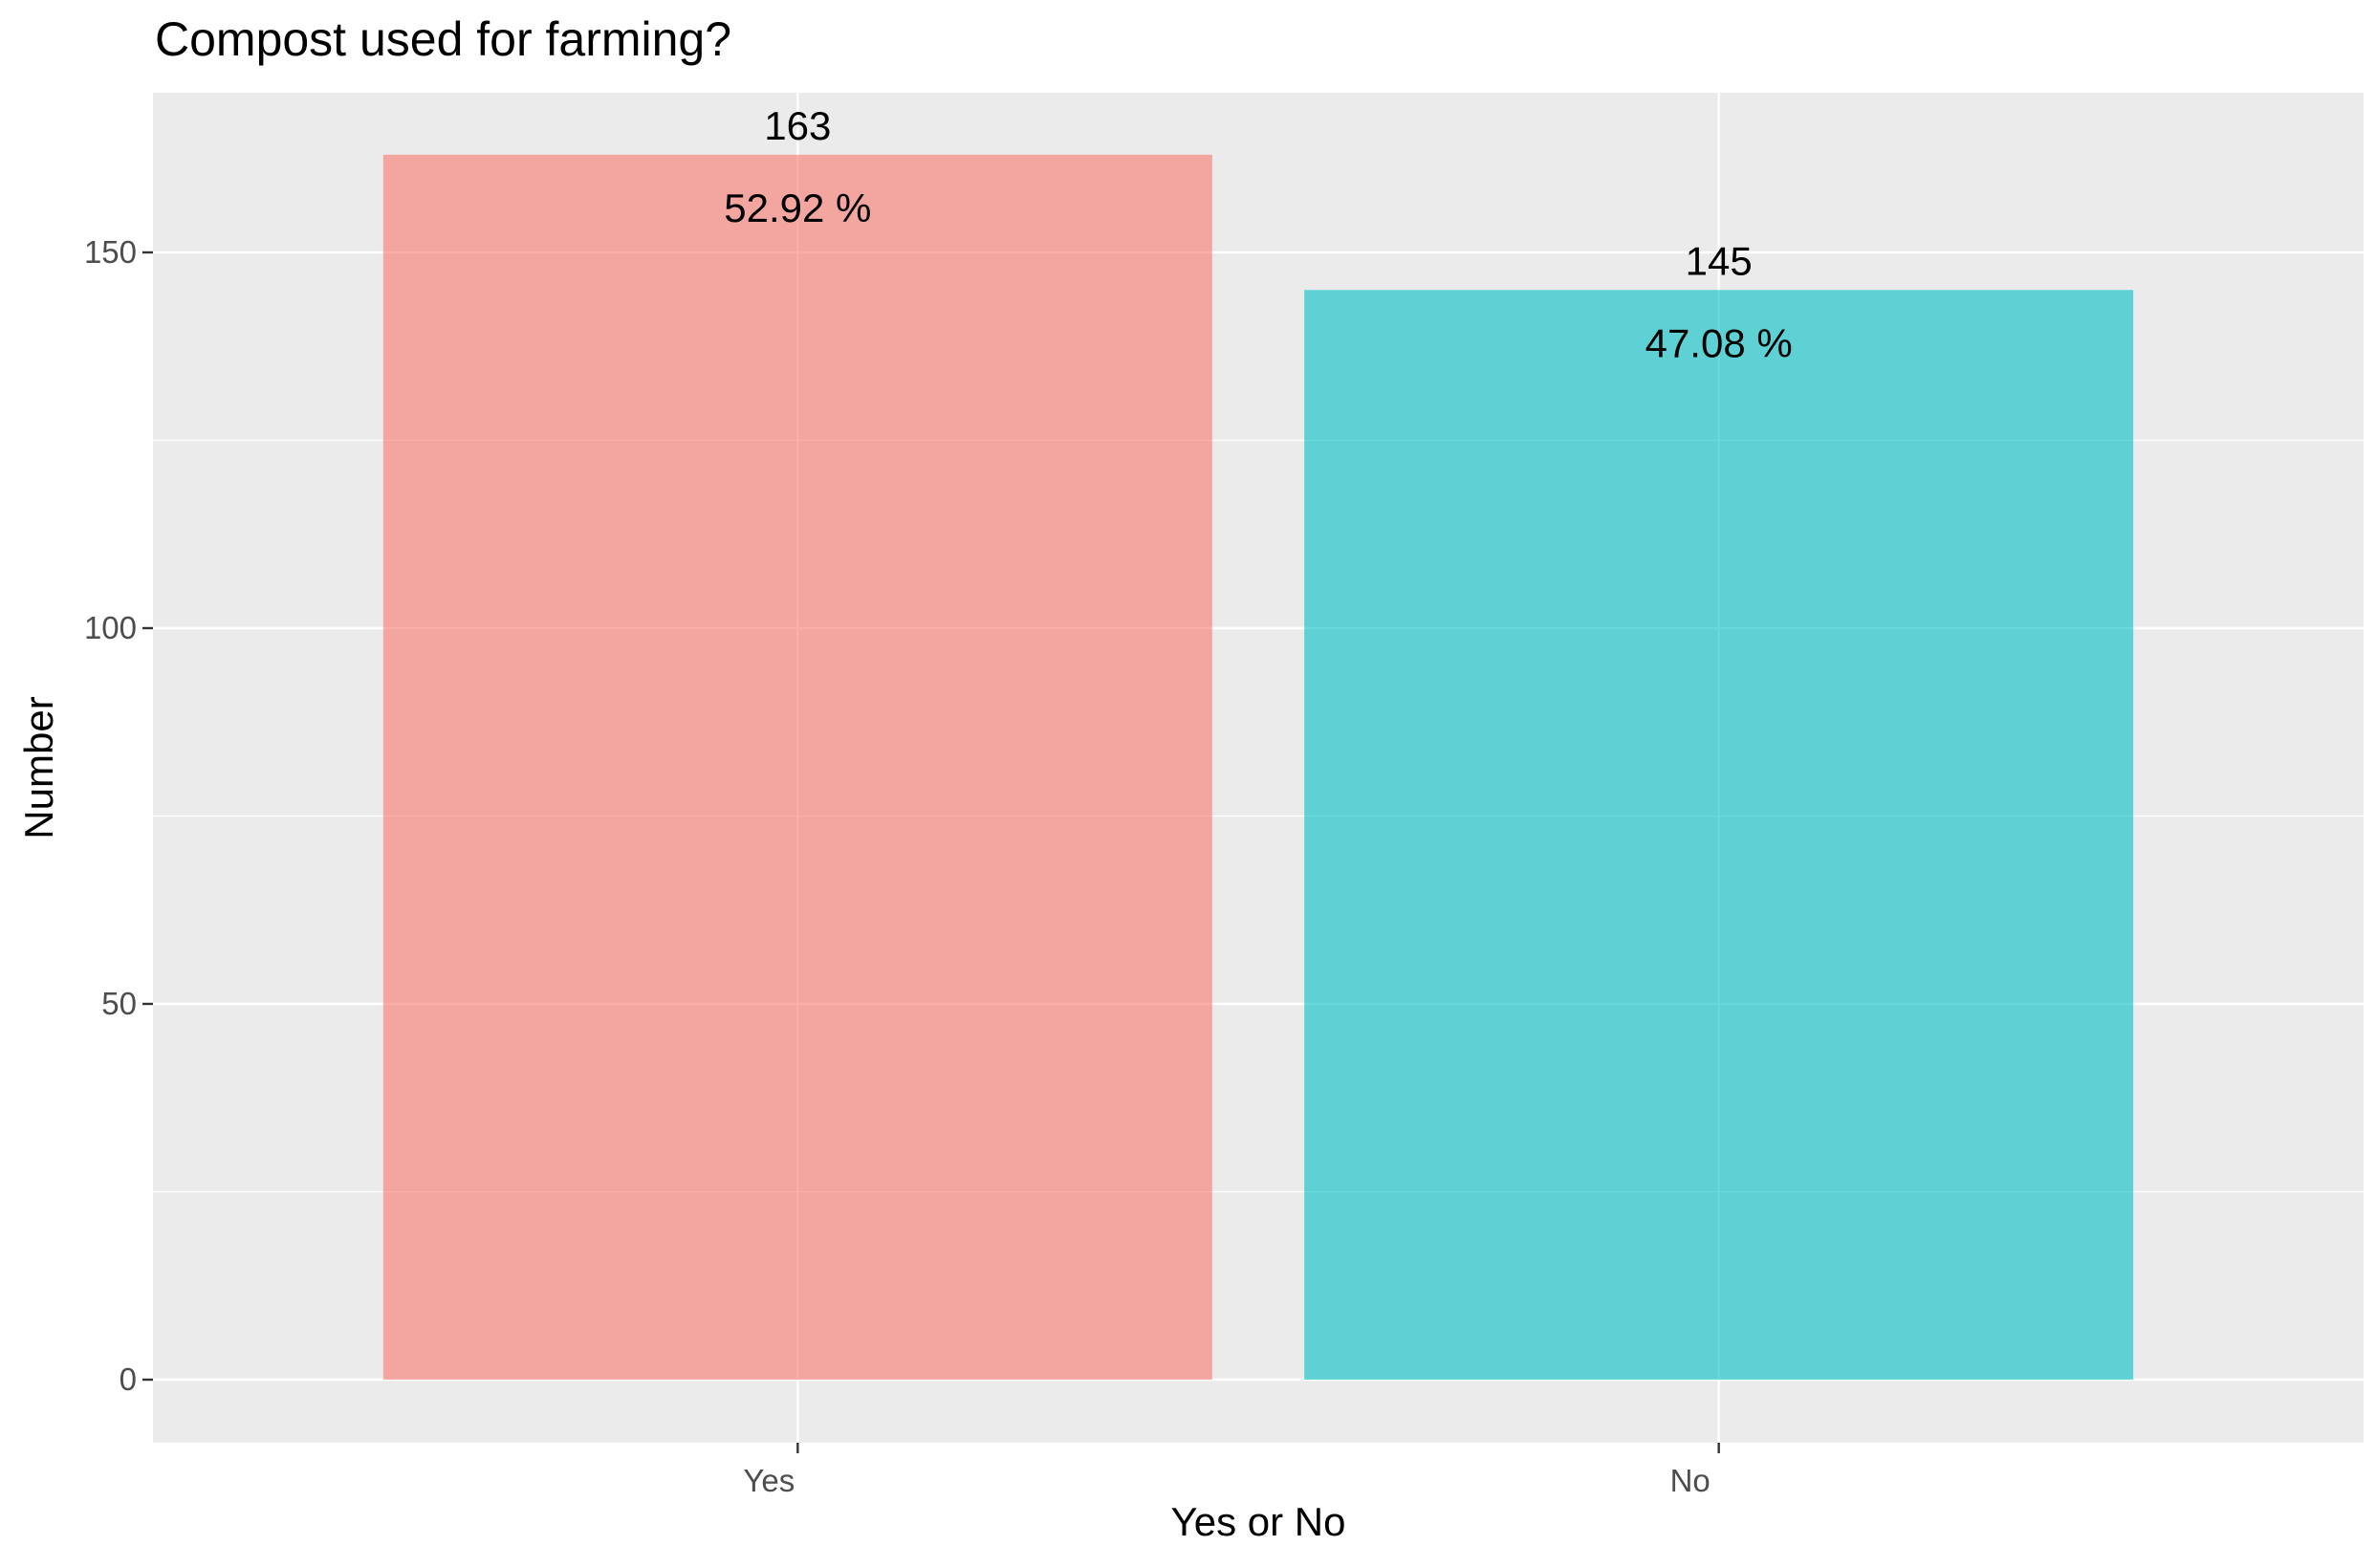 The width and height of the screenshot is (2375, 1568). Describe the element at coordinates (443, 39) in the screenshot. I see `chart-title: Compost used for farming?` at that location.